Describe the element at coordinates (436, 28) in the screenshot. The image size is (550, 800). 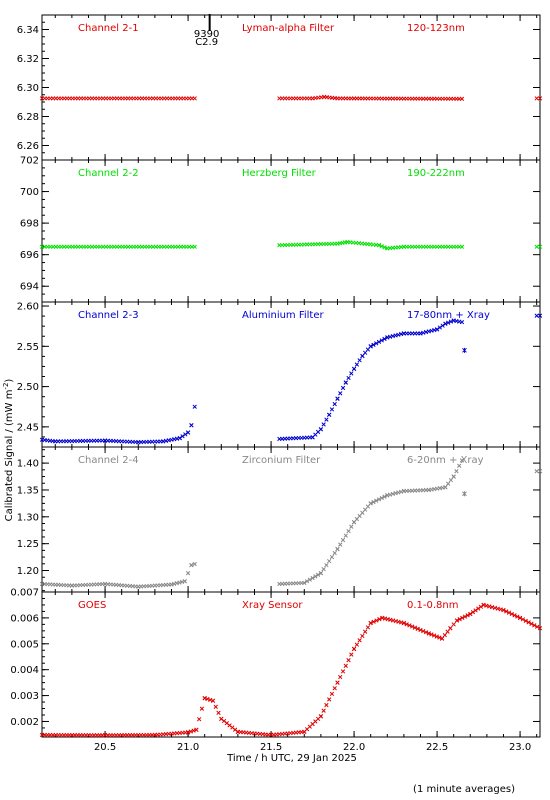
I see `panel-label: 120-123nm` at that location.